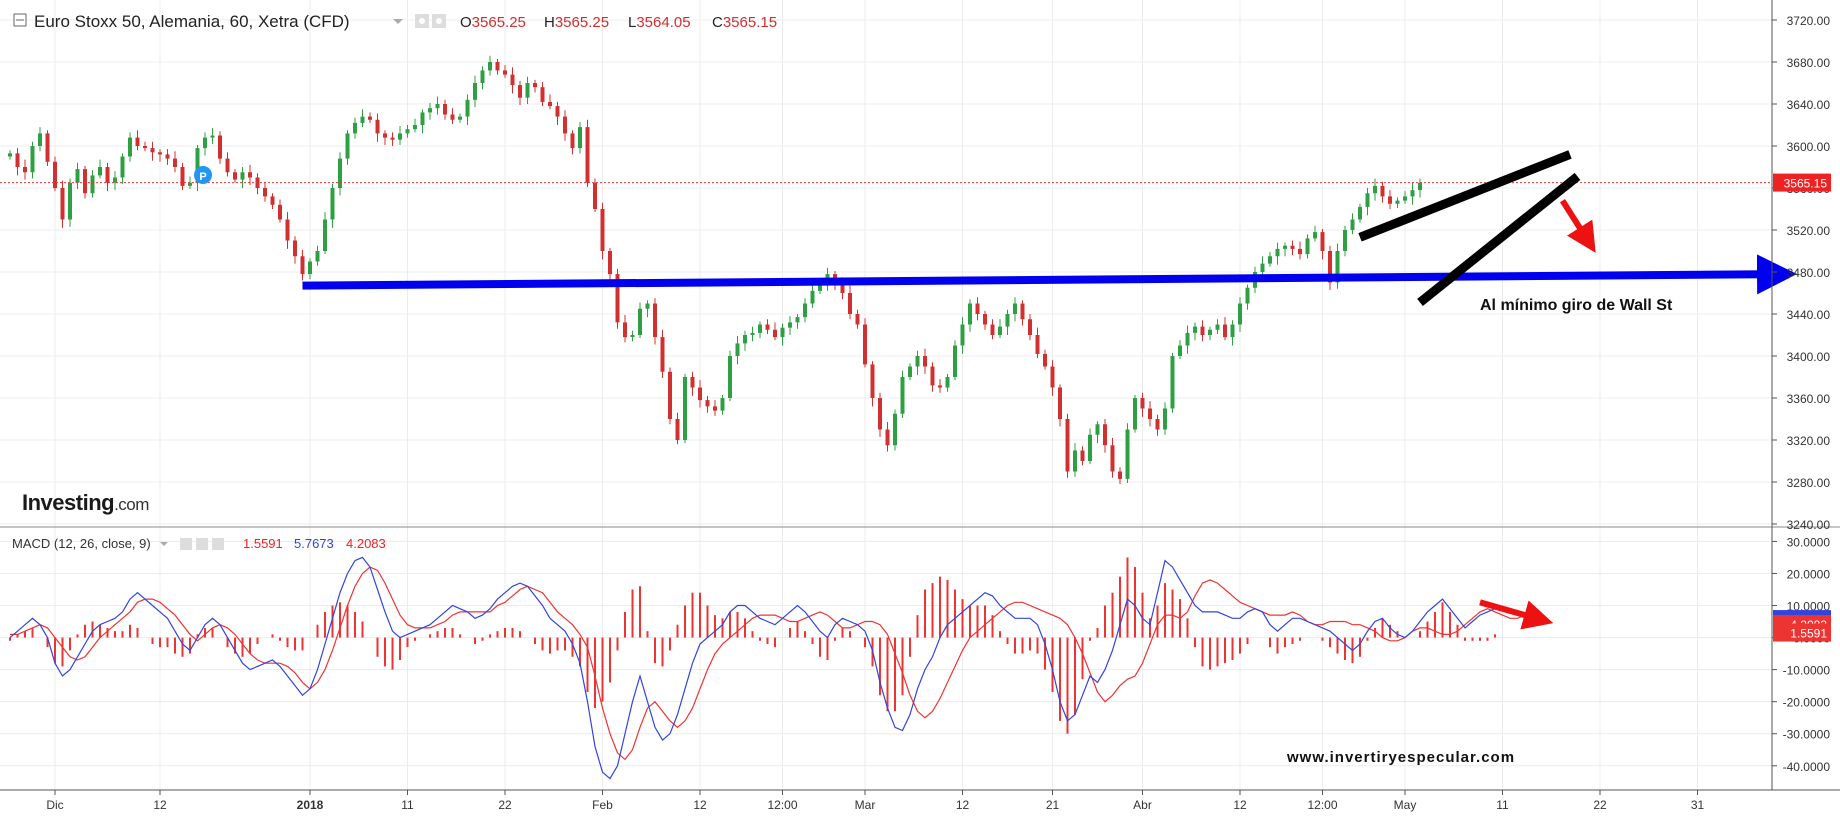 This screenshot has height=816, width=1840. I want to click on price-tick-label: 3720.00, so click(1809, 21).